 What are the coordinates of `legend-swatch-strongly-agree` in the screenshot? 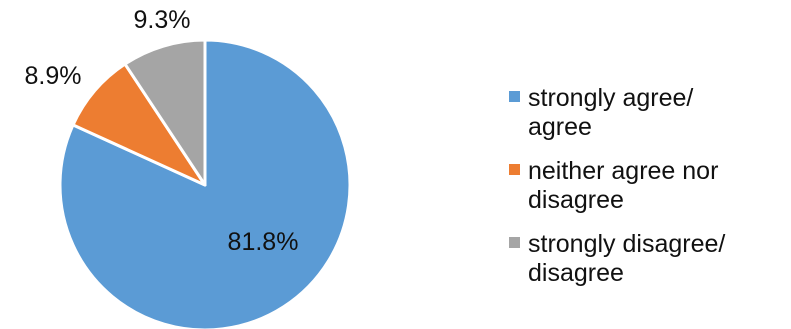 It's located at (514, 96).